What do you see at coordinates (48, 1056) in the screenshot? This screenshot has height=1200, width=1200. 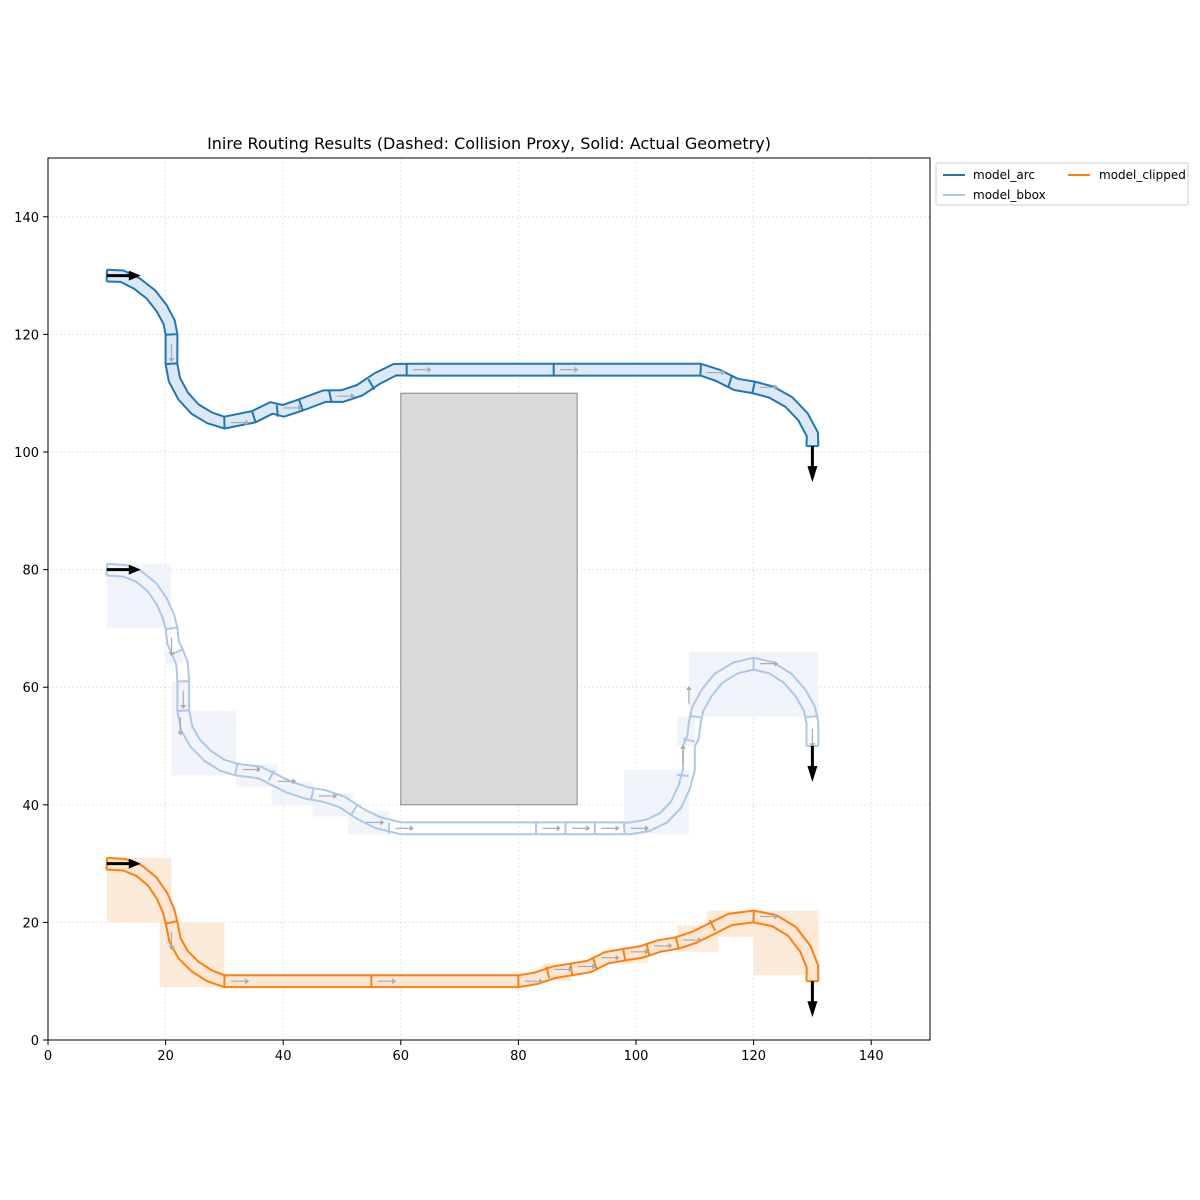 I see `x-tick-label: 0` at bounding box center [48, 1056].